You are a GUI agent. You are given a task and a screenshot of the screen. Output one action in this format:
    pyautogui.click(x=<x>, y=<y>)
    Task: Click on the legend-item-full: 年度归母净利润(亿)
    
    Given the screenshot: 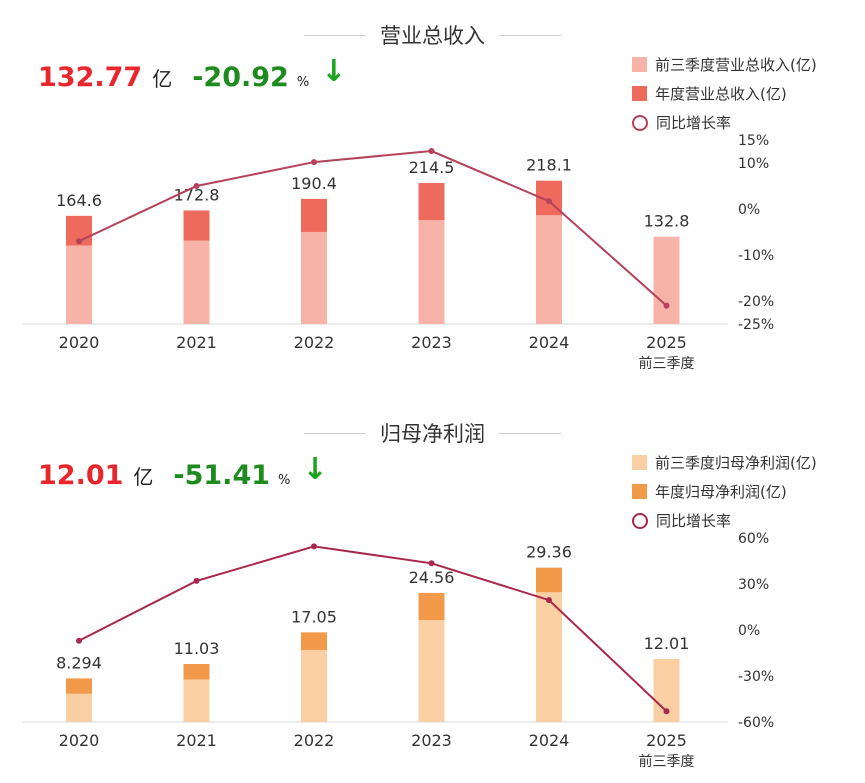 What is the action you would take?
    pyautogui.click(x=724, y=491)
    